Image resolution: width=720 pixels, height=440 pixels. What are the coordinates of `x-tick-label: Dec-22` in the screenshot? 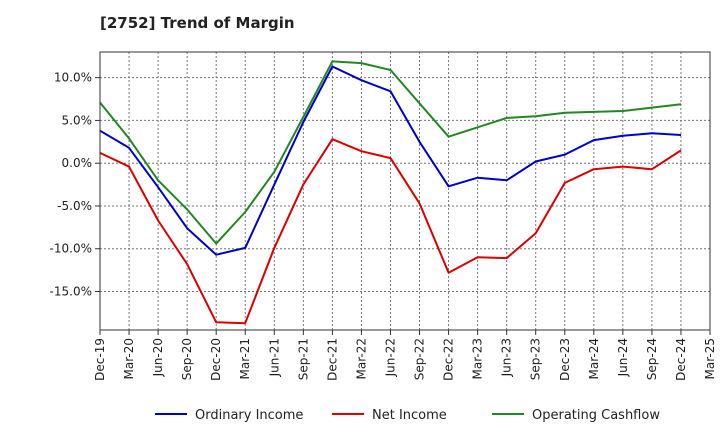 It's located at (449, 359).